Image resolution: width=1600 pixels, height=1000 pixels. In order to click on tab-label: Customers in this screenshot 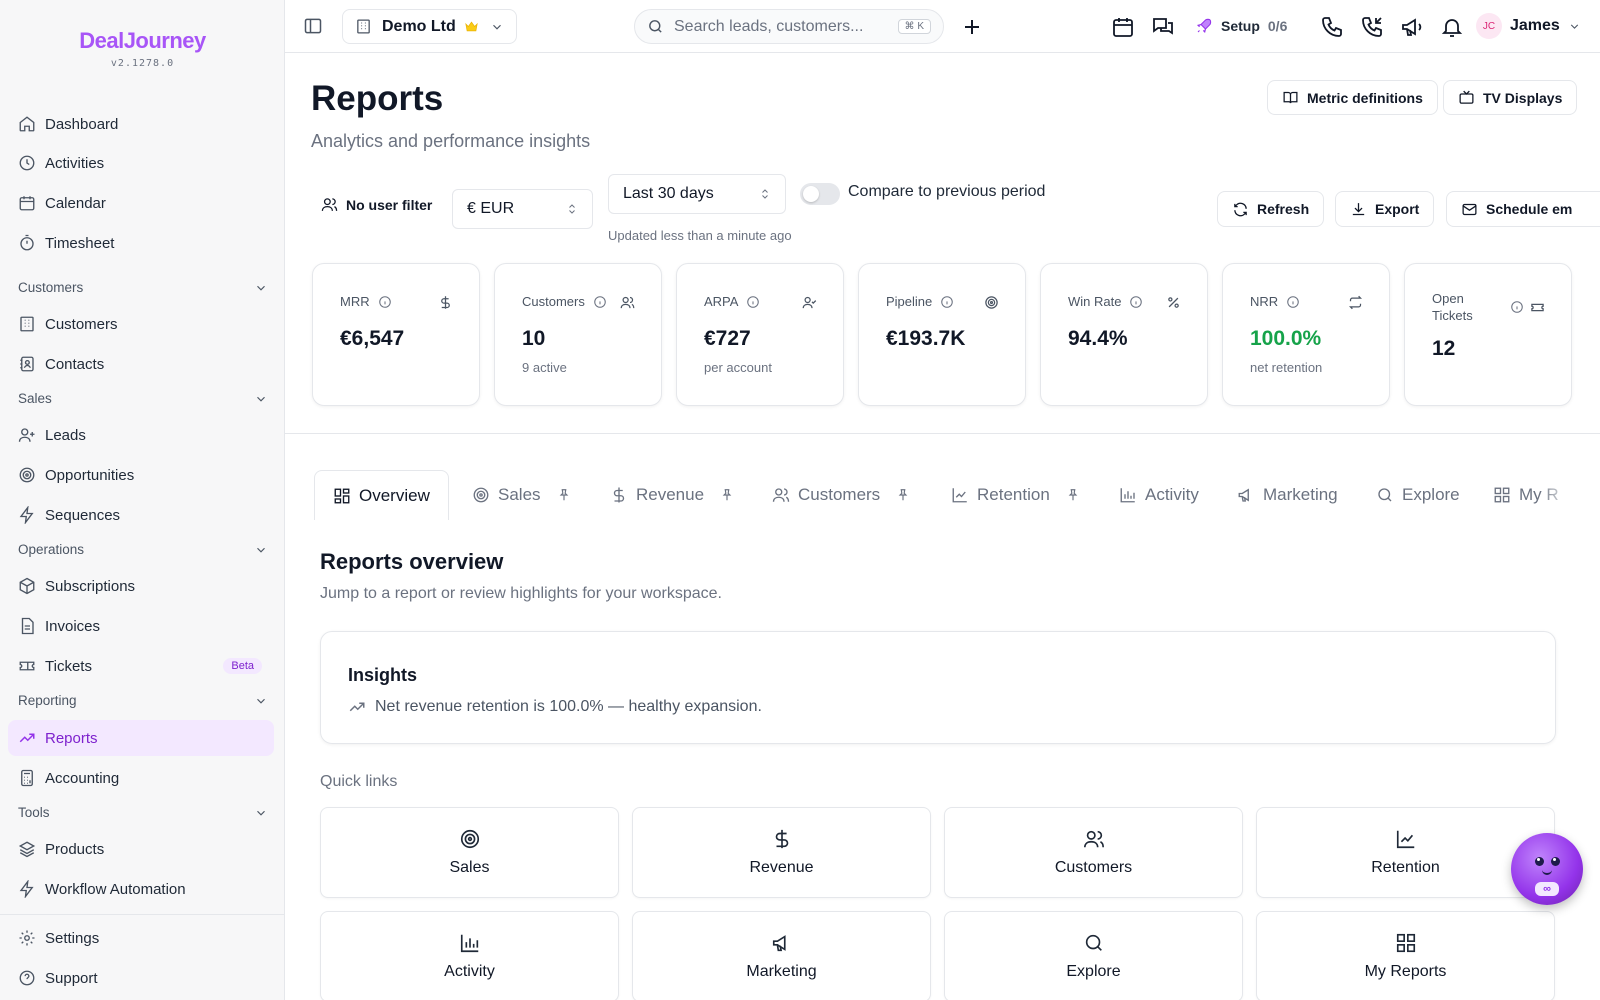, I will do `click(839, 494)`.